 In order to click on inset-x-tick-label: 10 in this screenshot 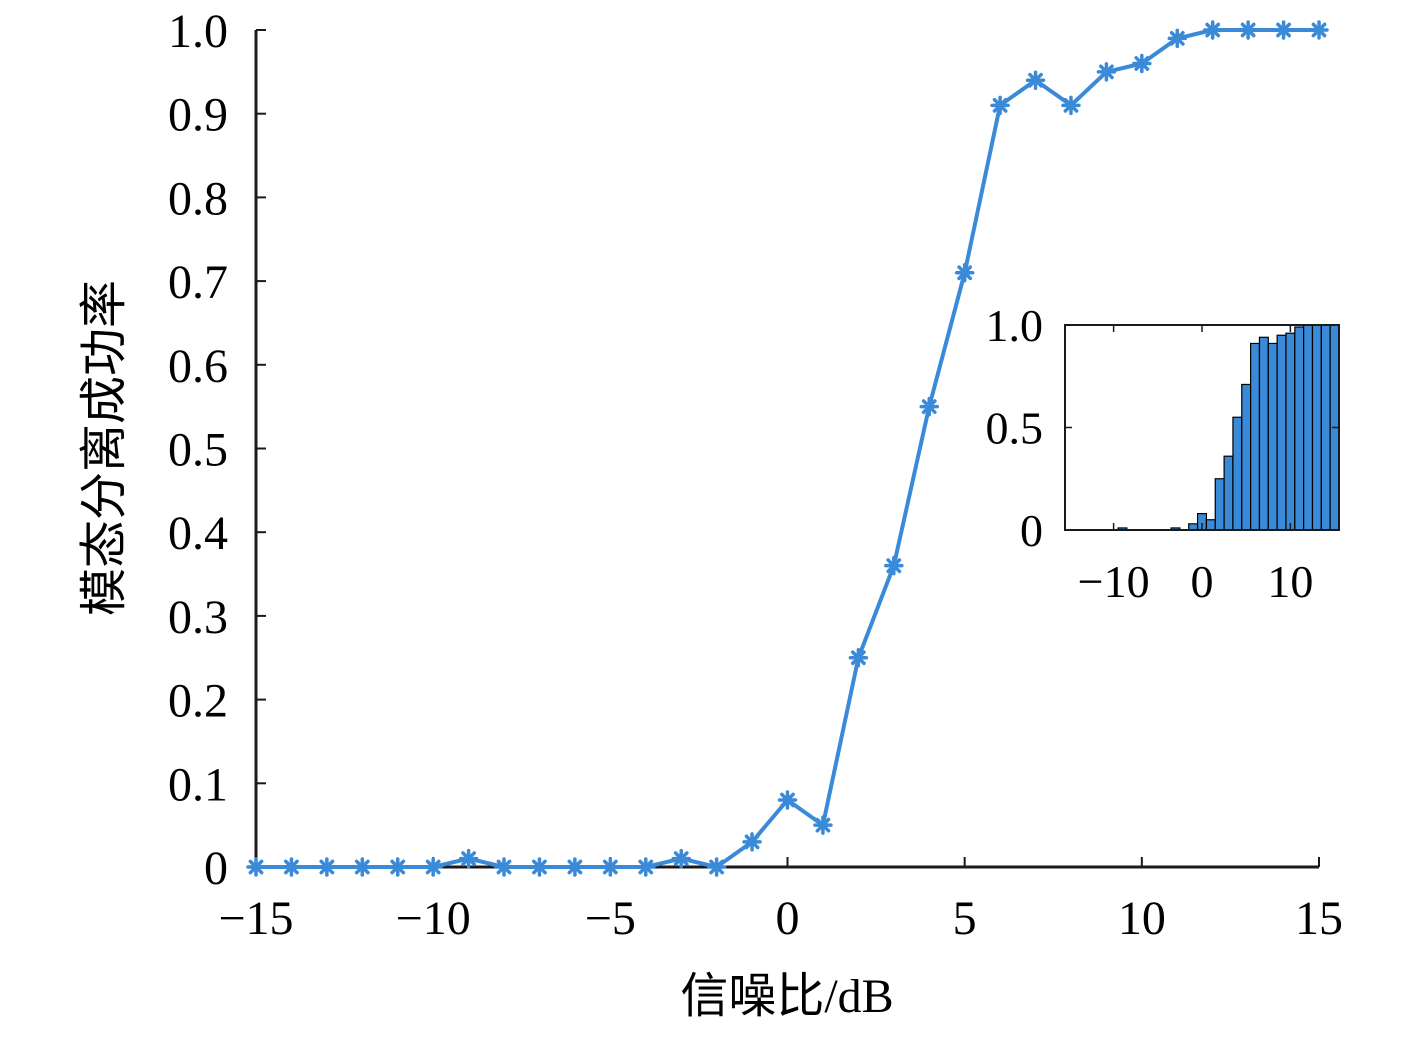, I will do `click(1290, 581)`.